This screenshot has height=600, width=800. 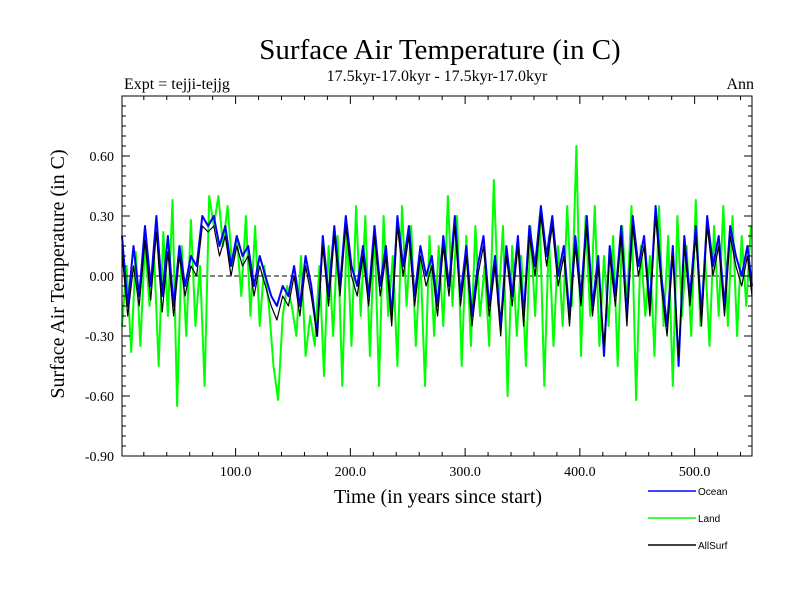 I want to click on legend-label-ocean: Ocean, so click(x=712, y=492).